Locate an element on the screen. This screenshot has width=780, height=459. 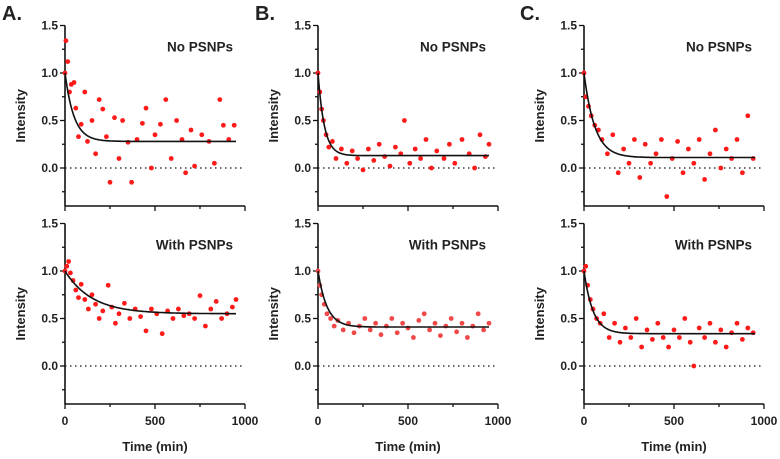
y-tick-label: 1.0 is located at coordinates (49, 73).